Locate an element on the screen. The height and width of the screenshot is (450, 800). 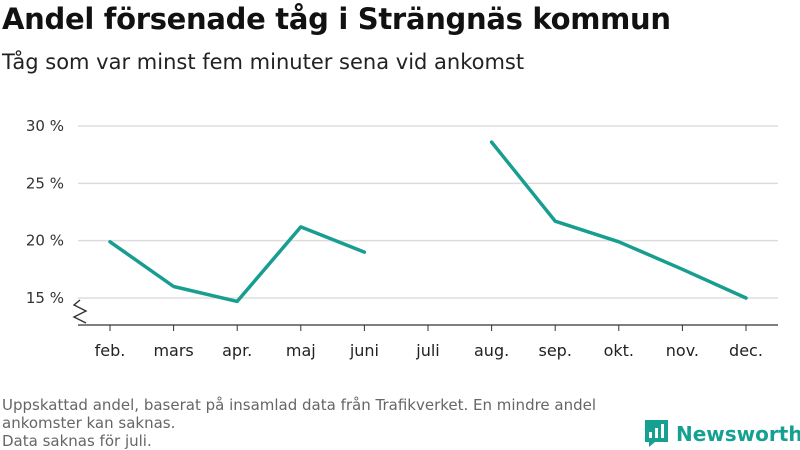
x-tick-label: sep. is located at coordinates (554, 350).